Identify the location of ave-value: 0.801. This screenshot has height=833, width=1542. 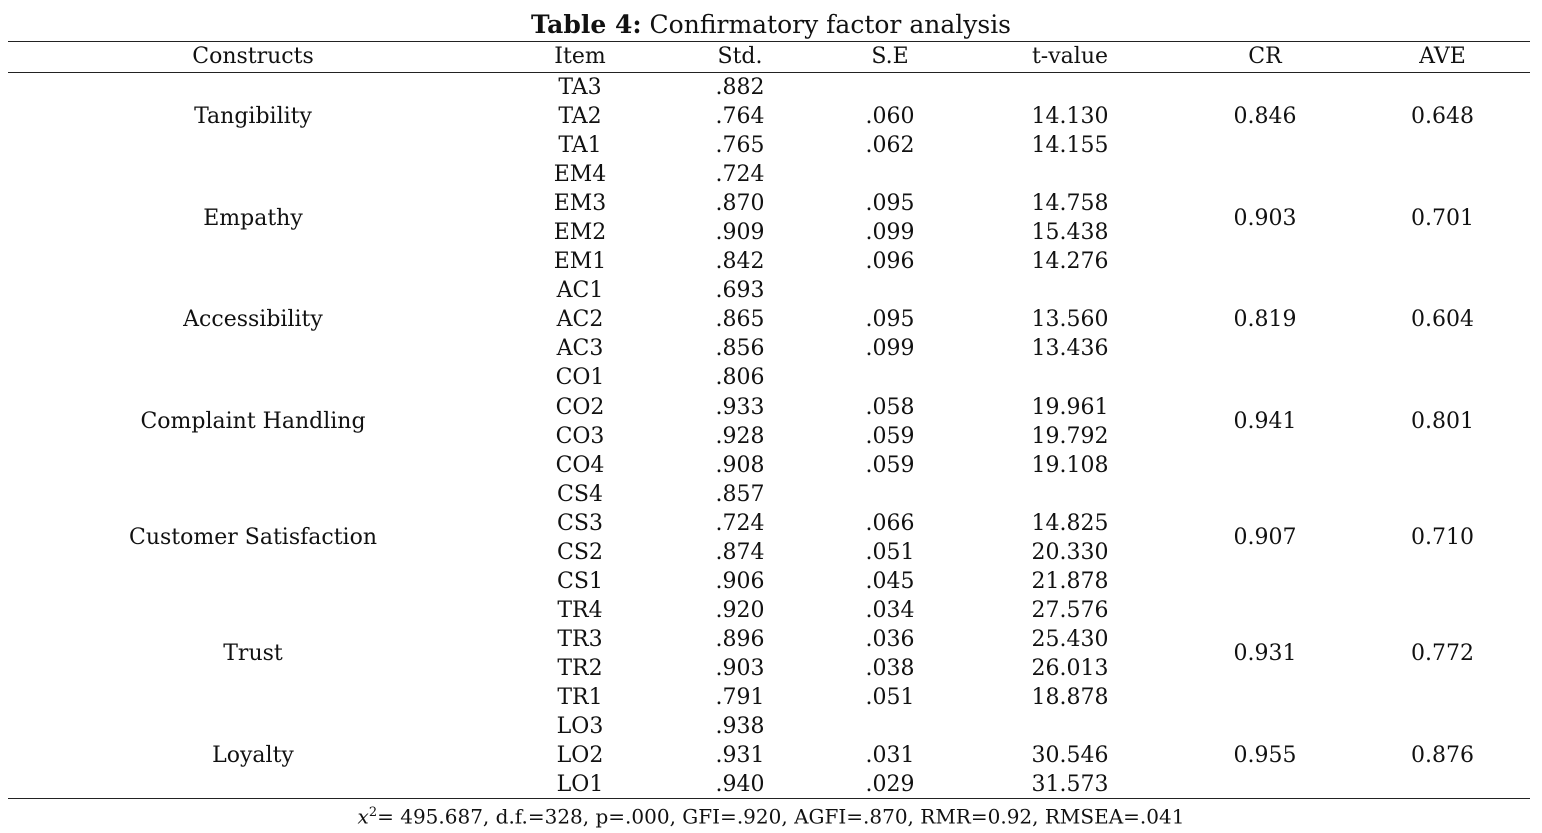
(1442, 422).